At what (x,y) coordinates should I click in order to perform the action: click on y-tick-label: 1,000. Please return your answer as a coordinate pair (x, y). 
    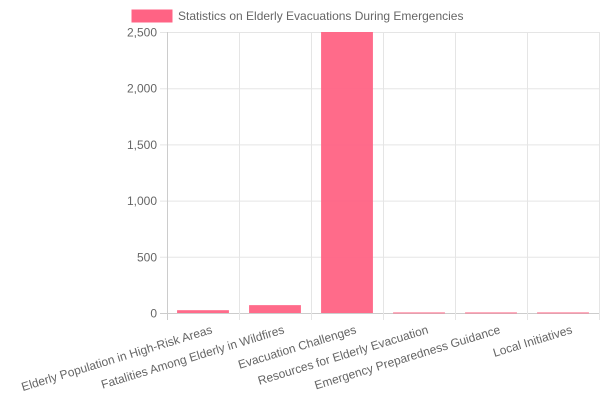
    Looking at the image, I should click on (142, 201).